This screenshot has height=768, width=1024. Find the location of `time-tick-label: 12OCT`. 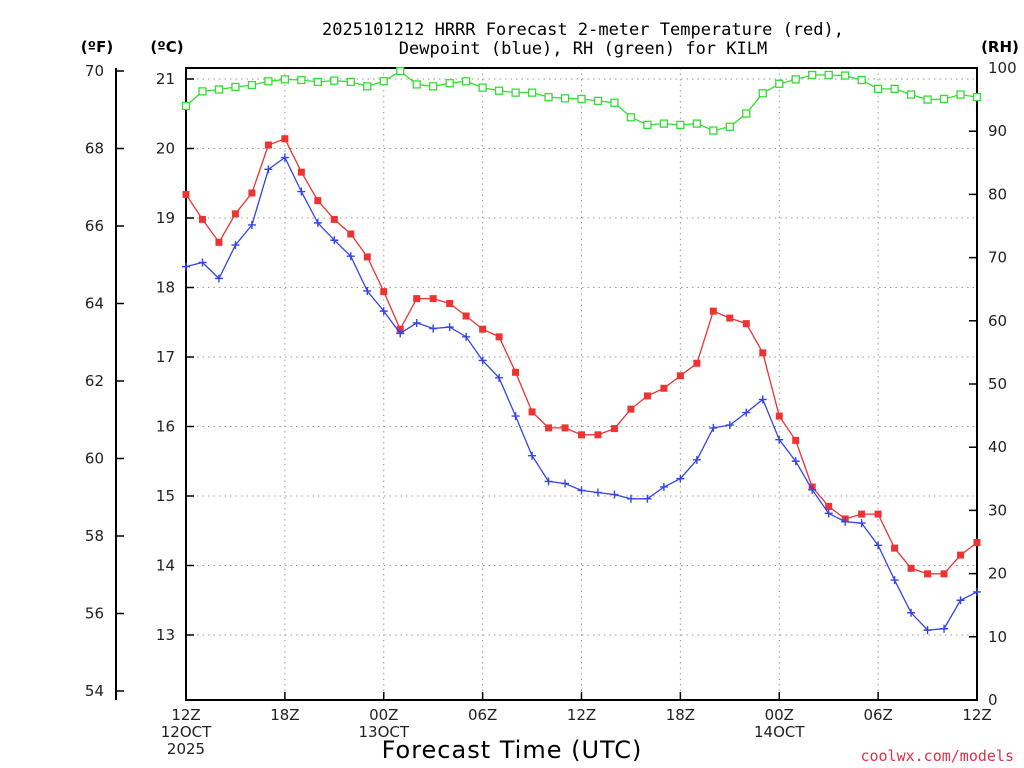

time-tick-label: 12OCT is located at coordinates (186, 732).